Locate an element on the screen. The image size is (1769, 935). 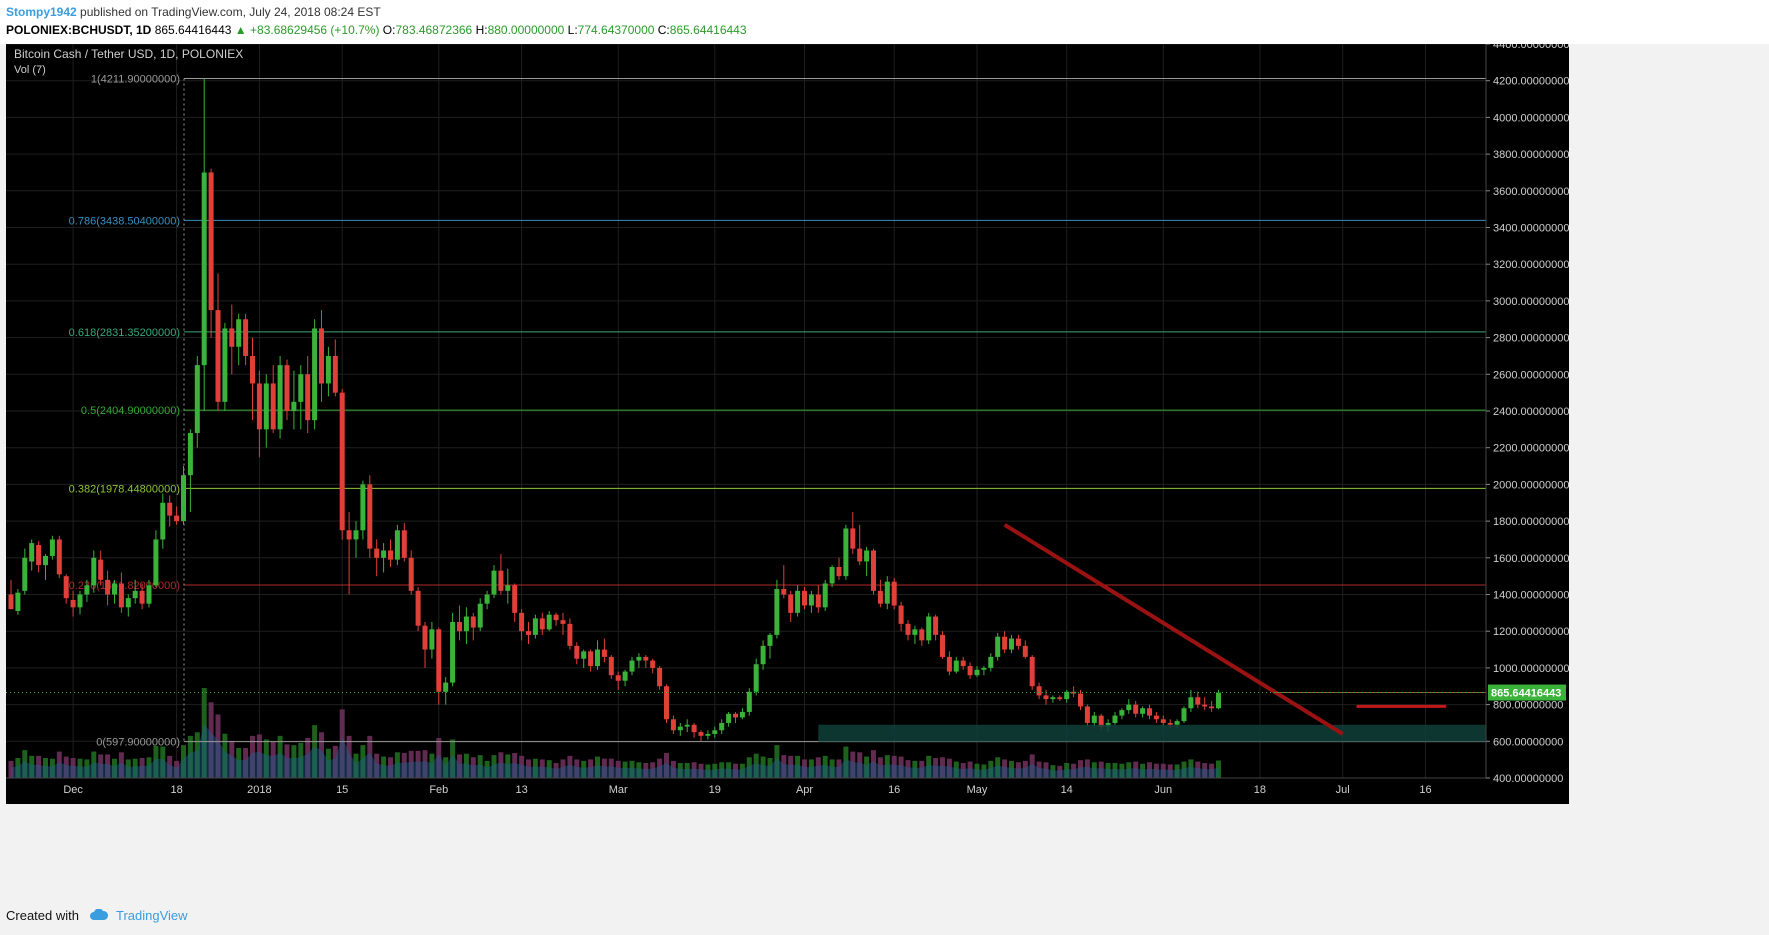
author-link: Stompy1942 is located at coordinates (41, 12).